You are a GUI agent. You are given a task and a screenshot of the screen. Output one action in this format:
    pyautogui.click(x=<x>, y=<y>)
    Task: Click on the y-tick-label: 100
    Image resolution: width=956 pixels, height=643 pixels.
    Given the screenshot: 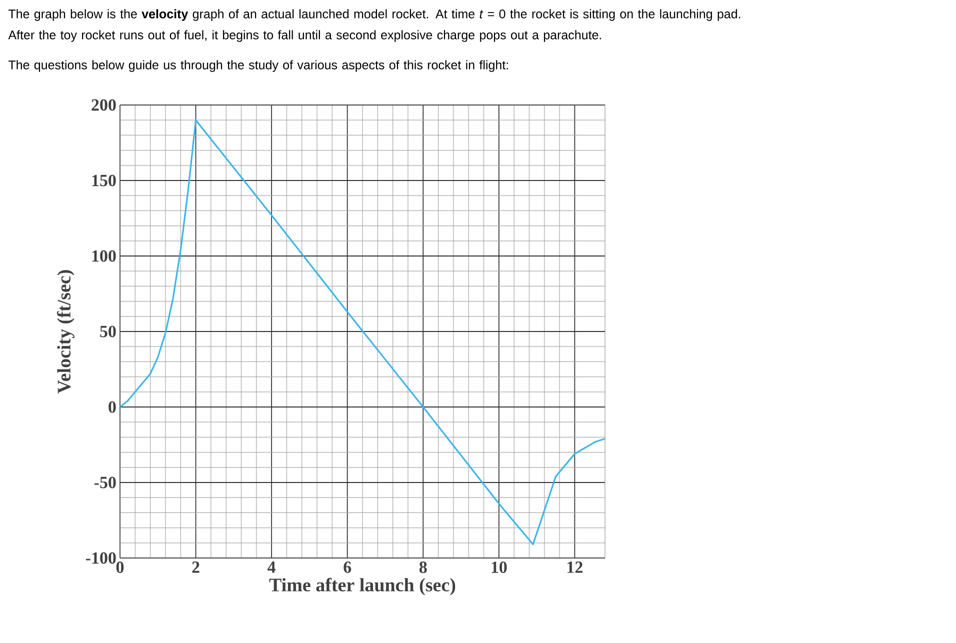 What is the action you would take?
    pyautogui.click(x=104, y=256)
    